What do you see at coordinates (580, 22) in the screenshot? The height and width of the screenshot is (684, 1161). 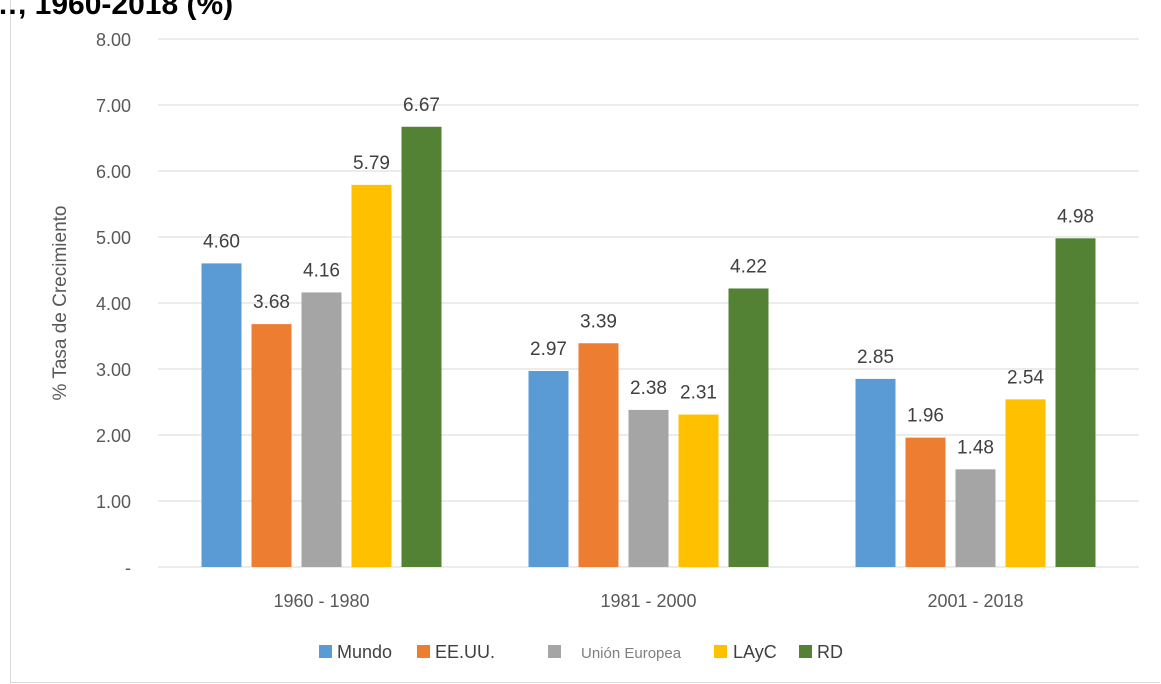 I see `title-strip: …, 1960-2018 (%)` at bounding box center [580, 22].